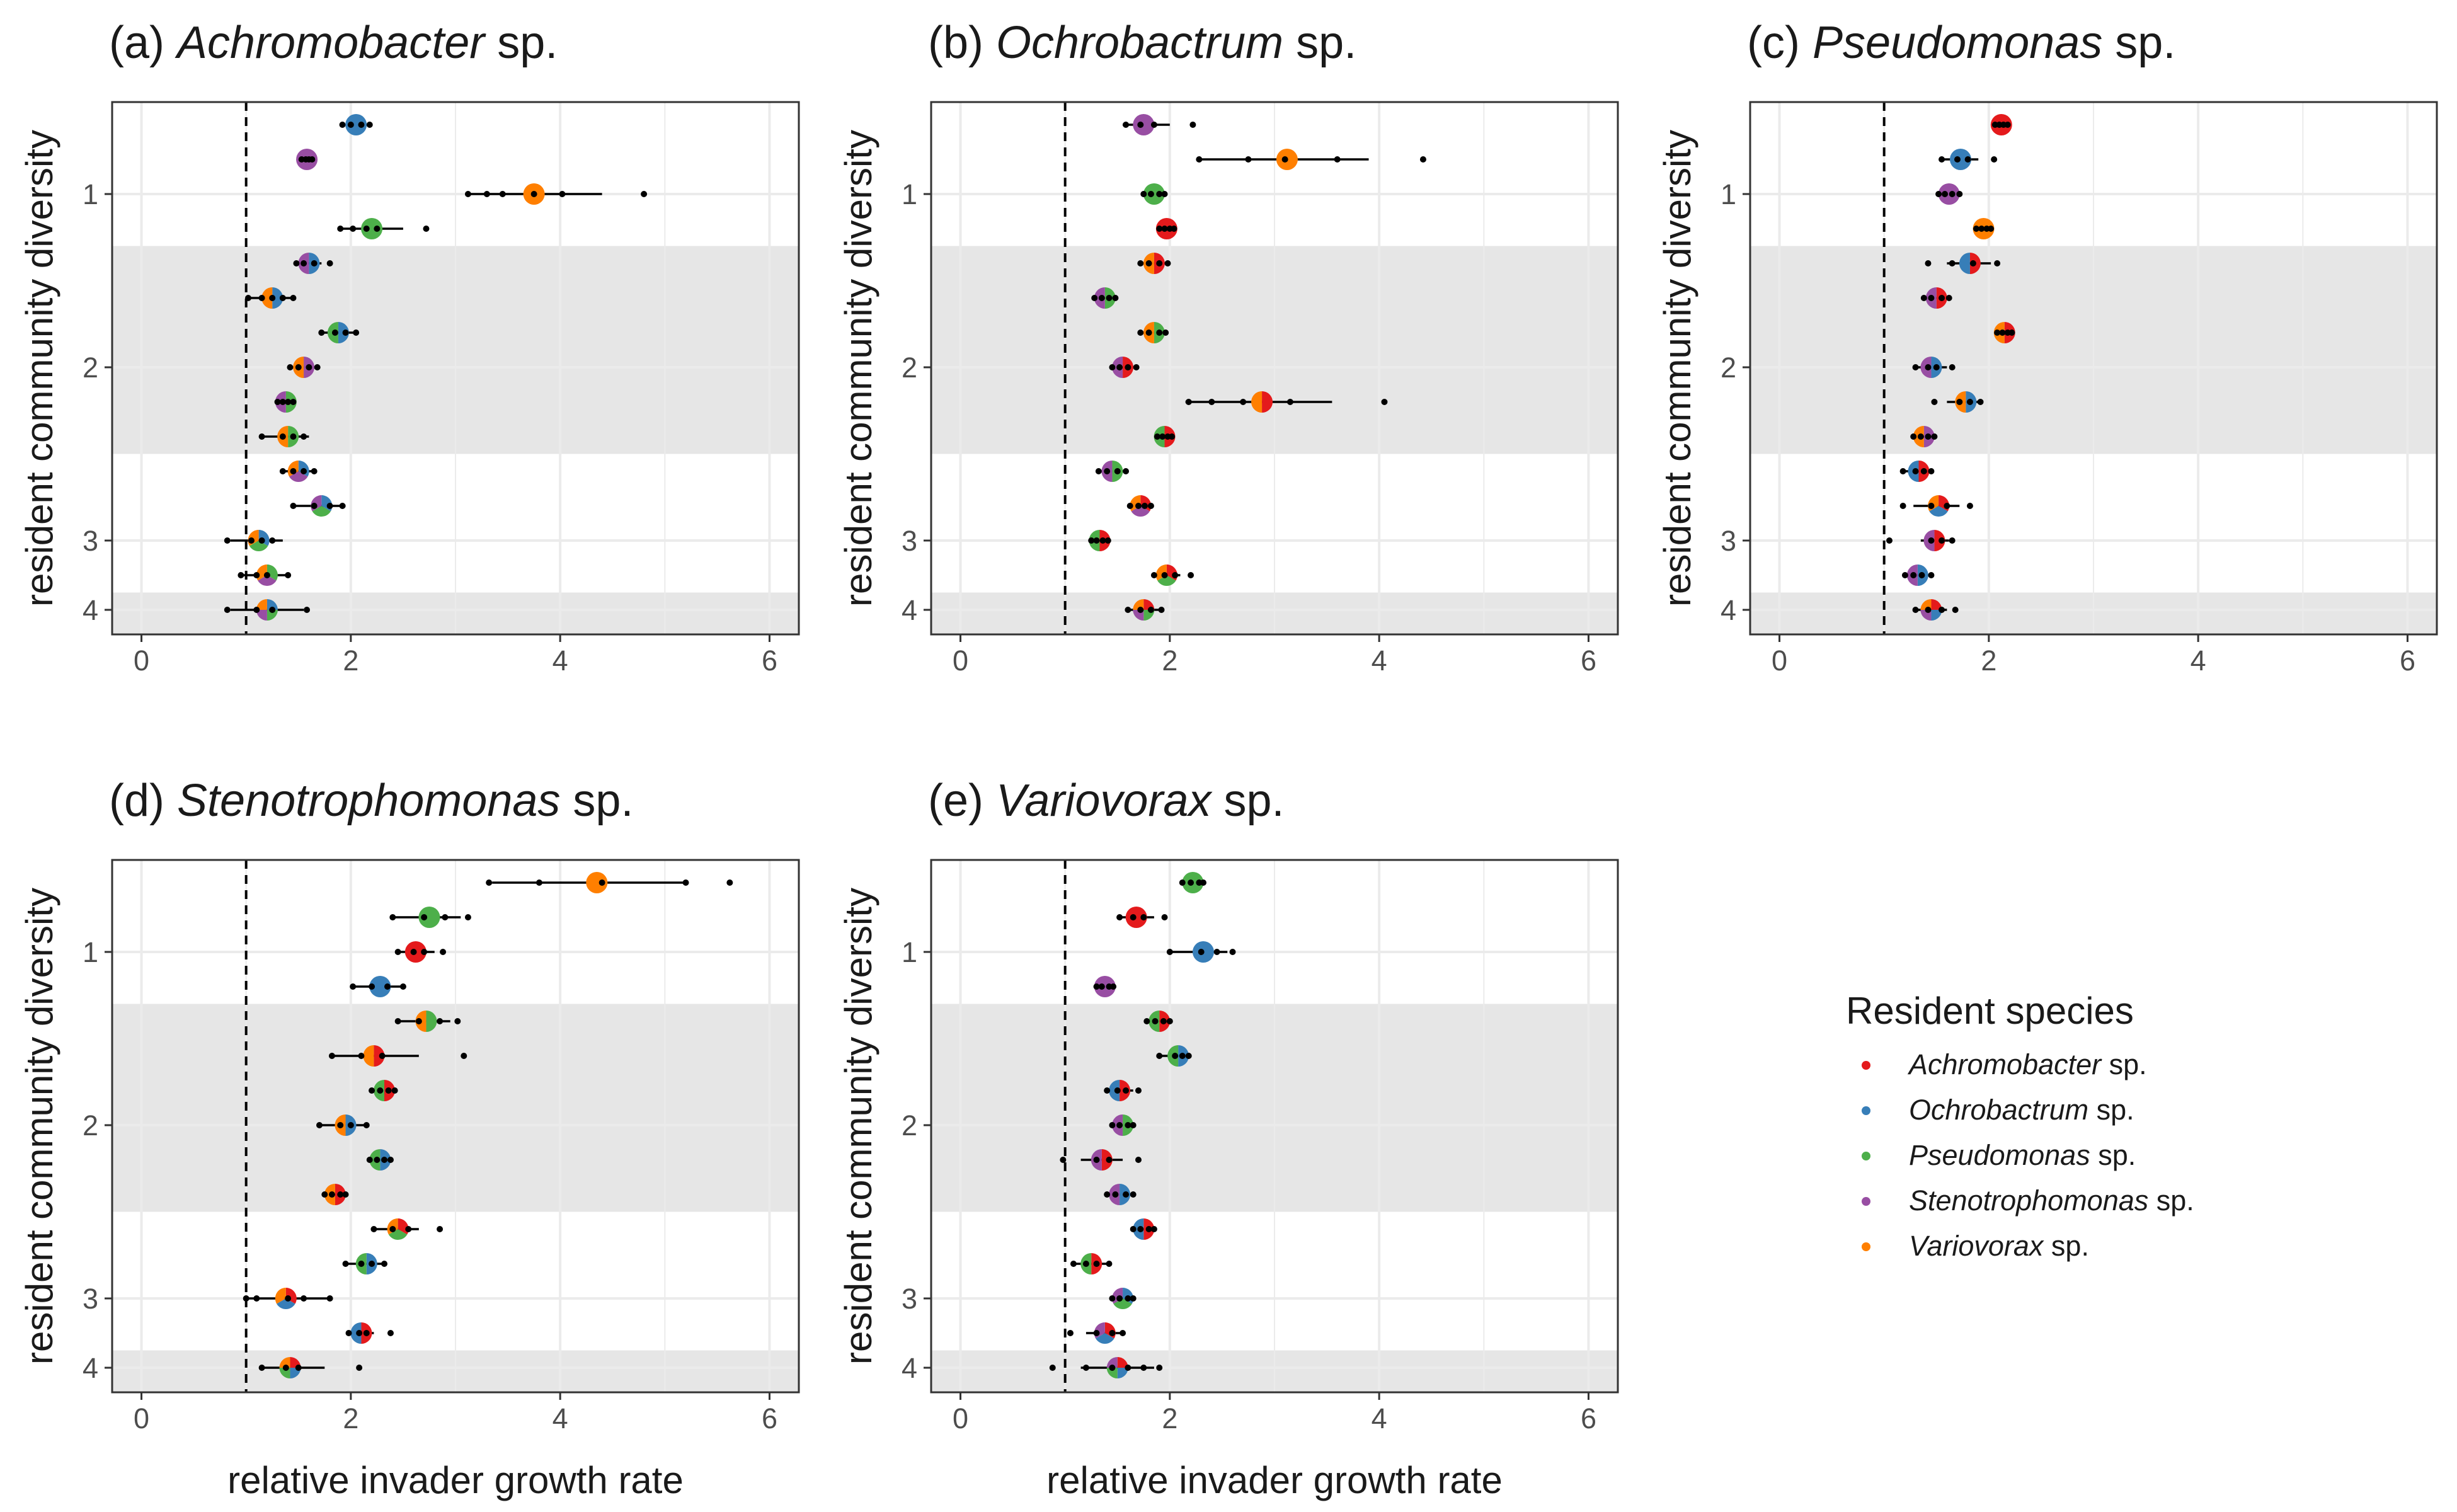 Image resolution: width=2457 pixels, height=1512 pixels. I want to click on legend-item-variovorax: Variovorax sp., so click(1975, 1246).